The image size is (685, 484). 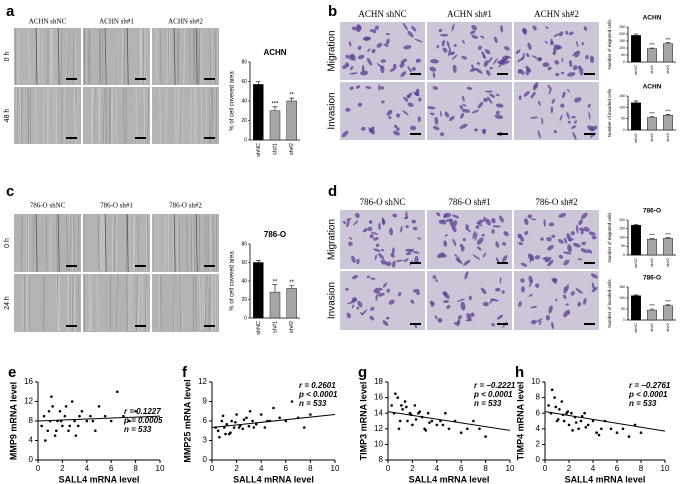 What do you see at coordinates (244, 101) in the screenshot?
I see `y-tick-label: 40` at bounding box center [244, 101].